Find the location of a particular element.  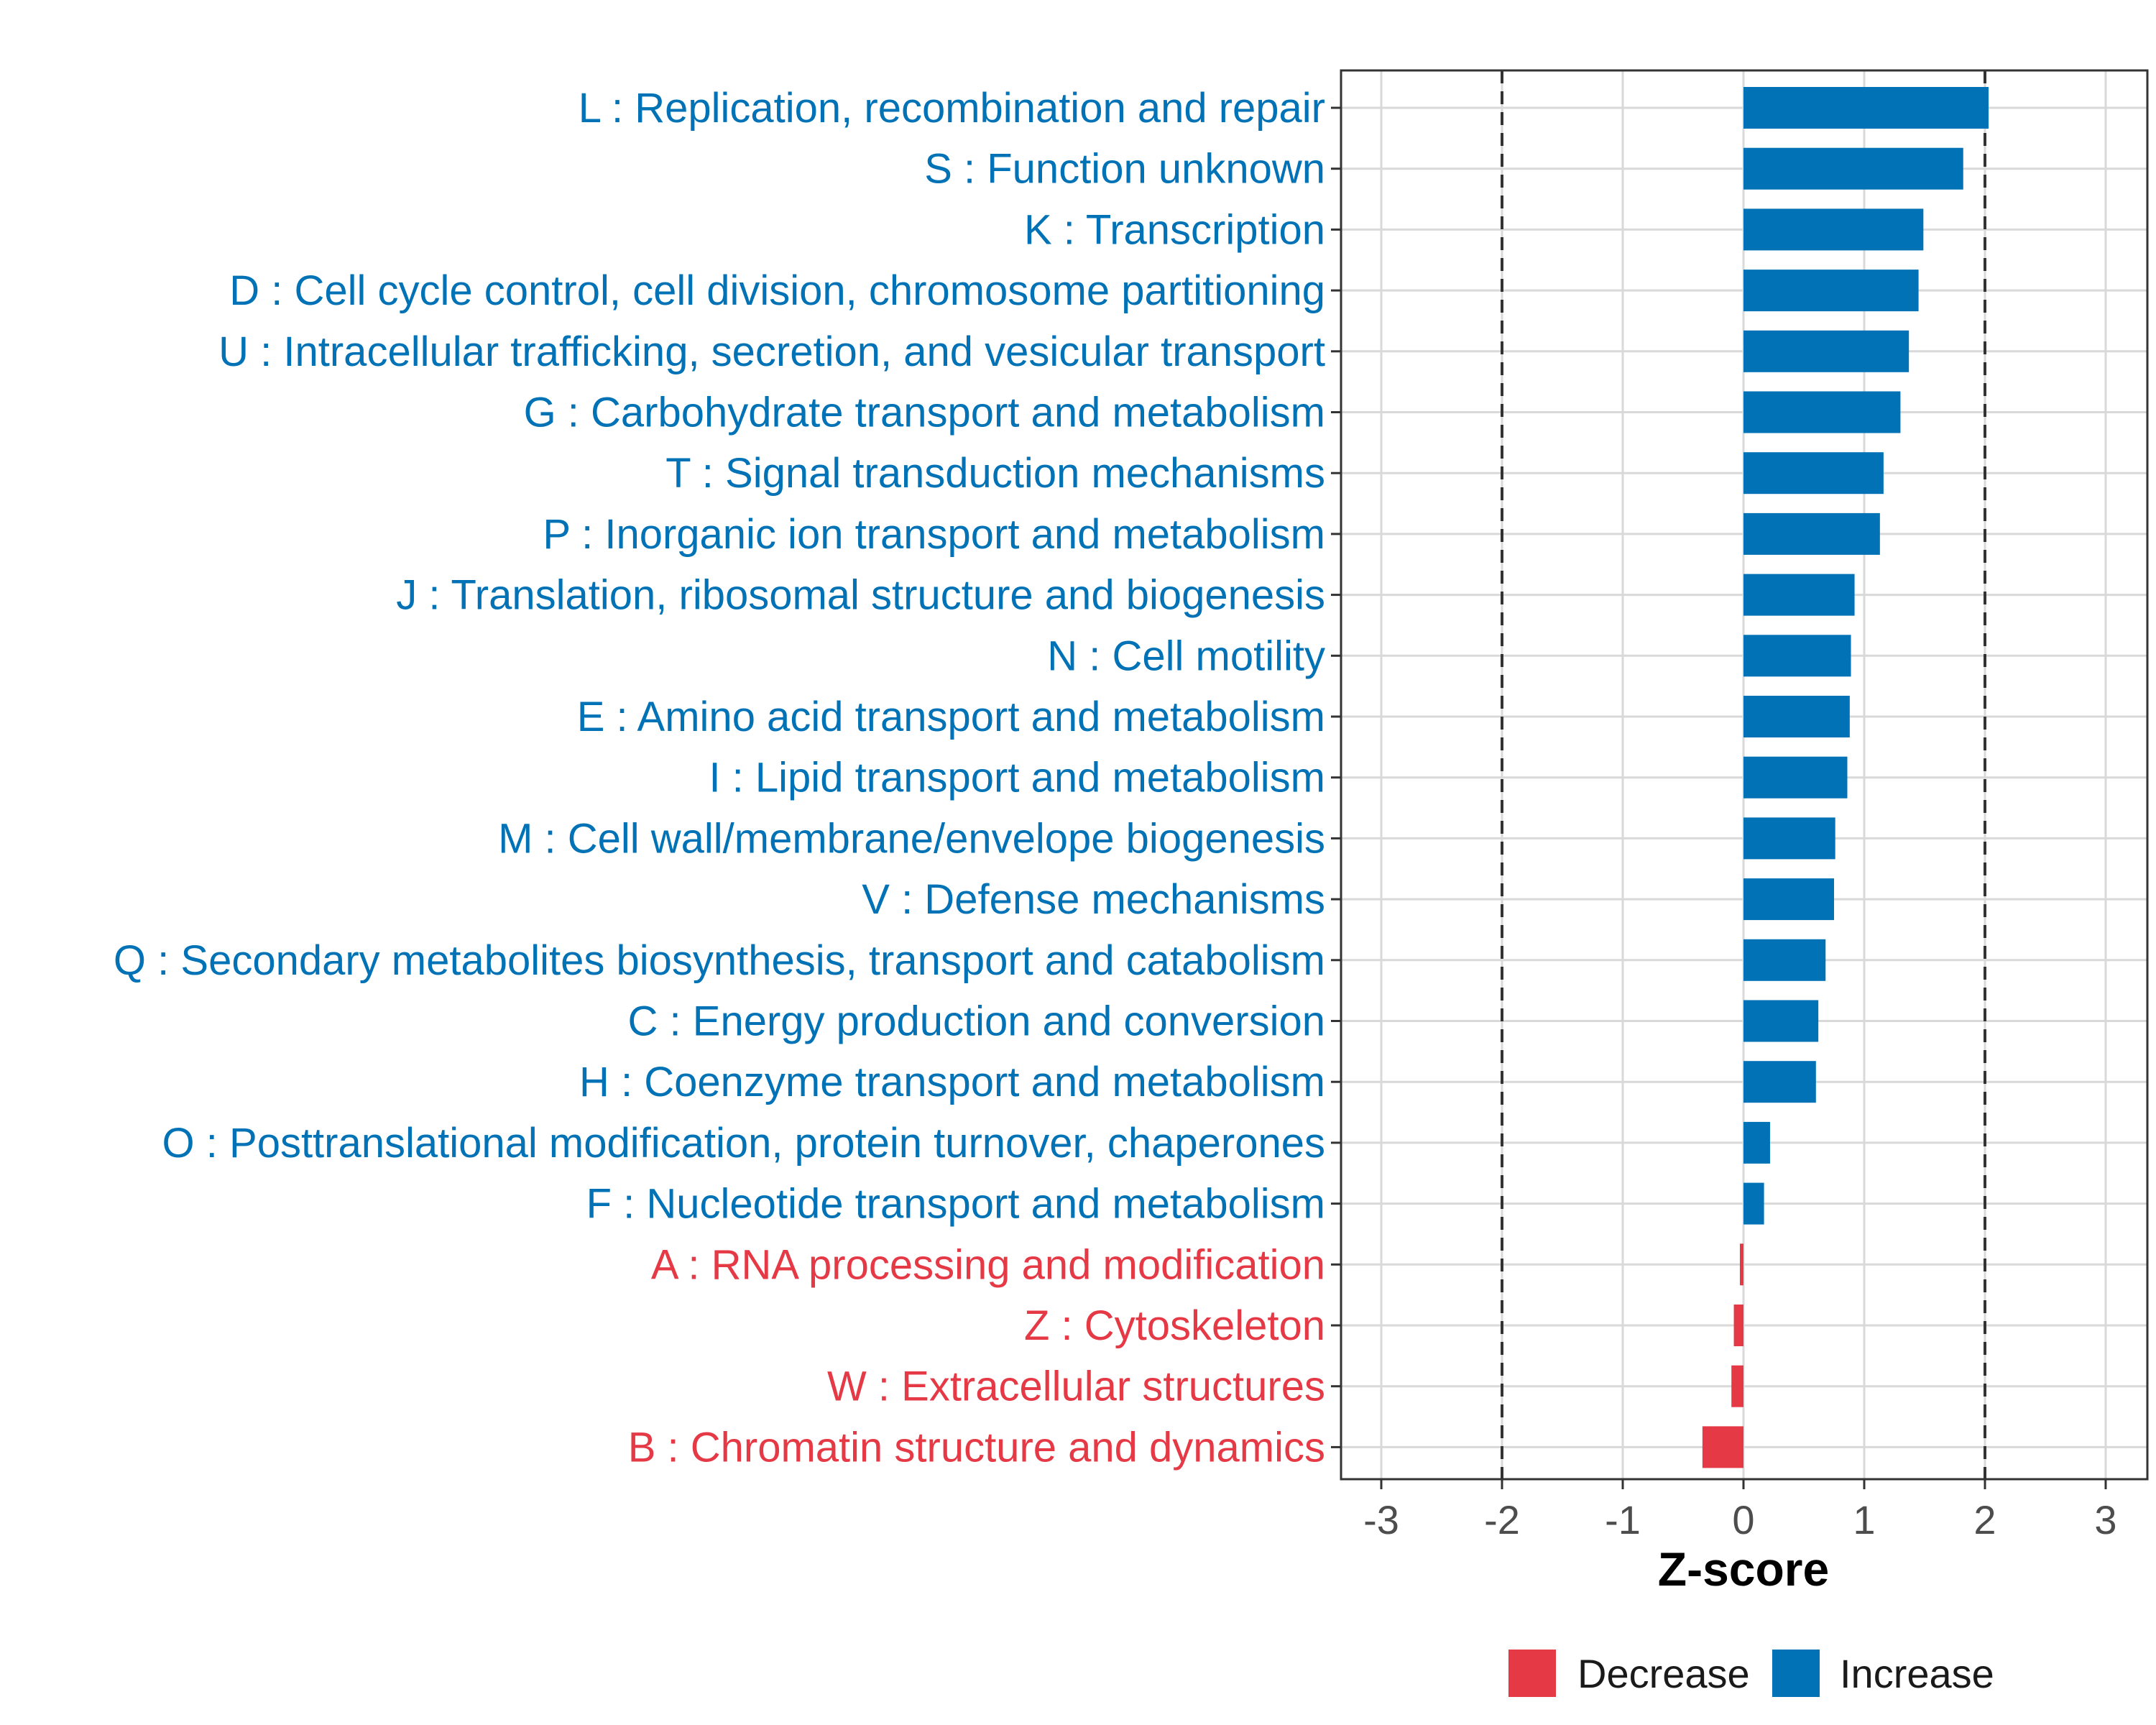

category-label-19: A : RNA processing and modification is located at coordinates (988, 1264).